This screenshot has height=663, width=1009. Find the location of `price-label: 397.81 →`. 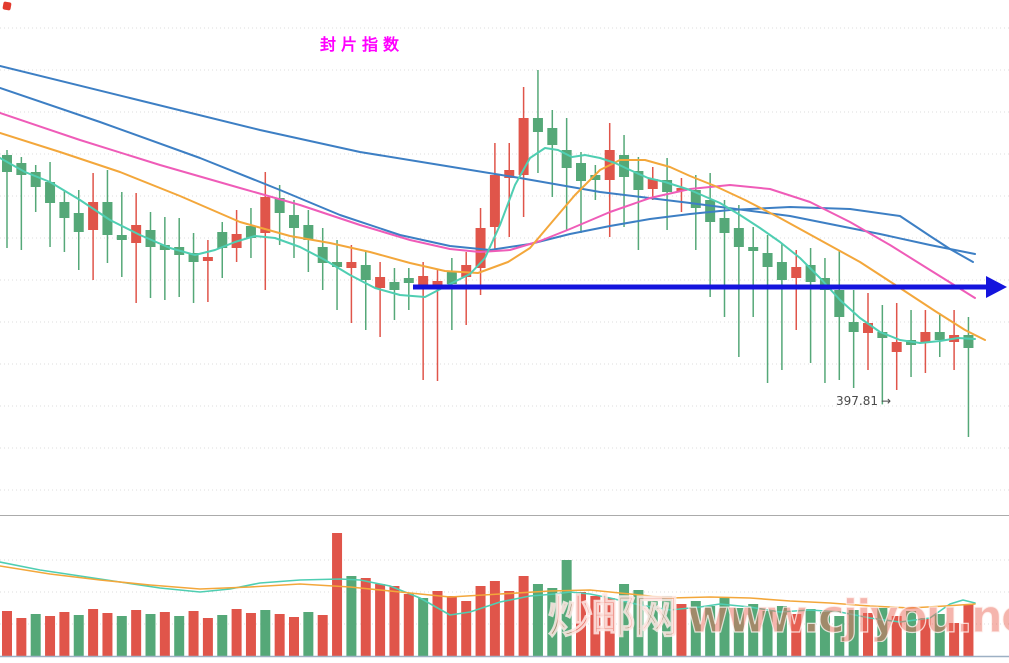

price-label: 397.81 → is located at coordinates (863, 401).